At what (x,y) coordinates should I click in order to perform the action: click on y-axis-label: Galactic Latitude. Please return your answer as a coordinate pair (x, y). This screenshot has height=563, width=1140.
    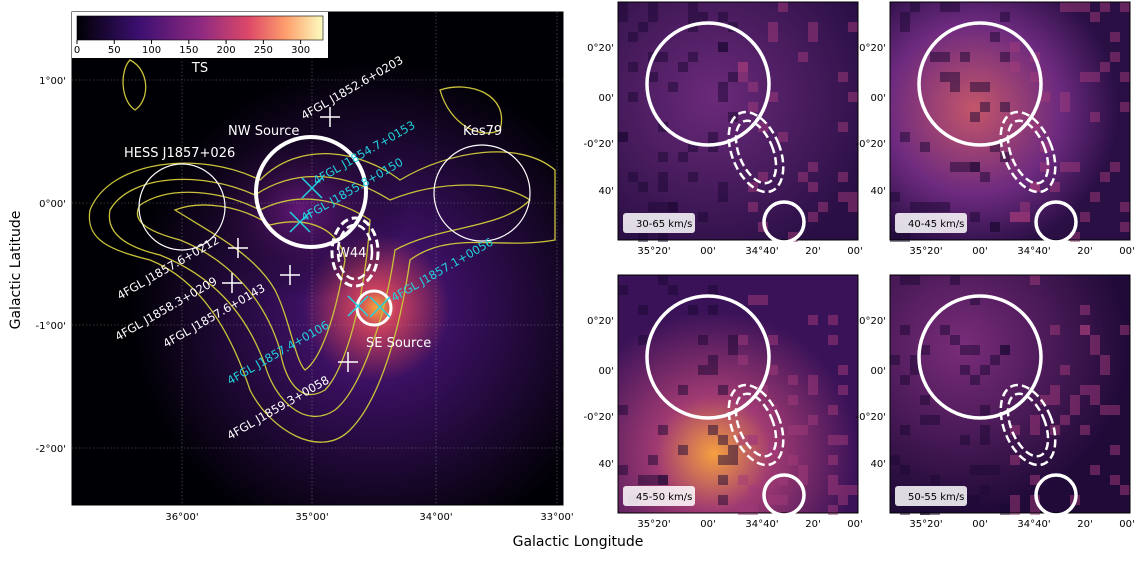
    Looking at the image, I should click on (16, 270).